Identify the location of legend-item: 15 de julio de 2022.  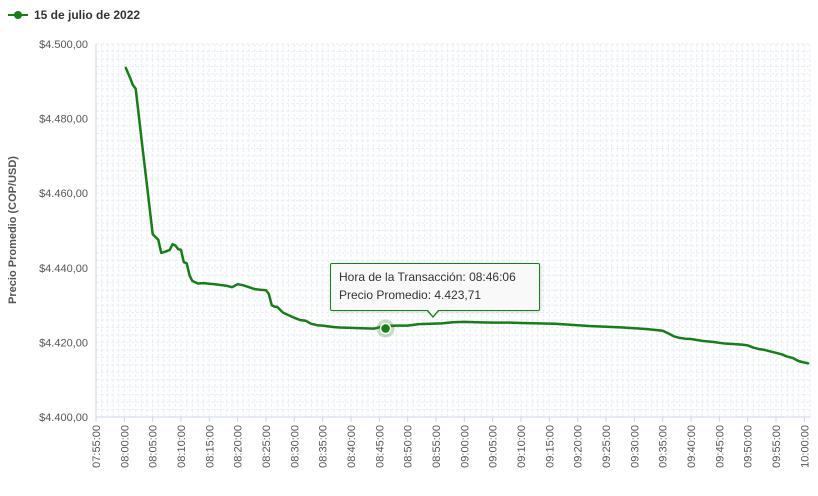
(74, 15).